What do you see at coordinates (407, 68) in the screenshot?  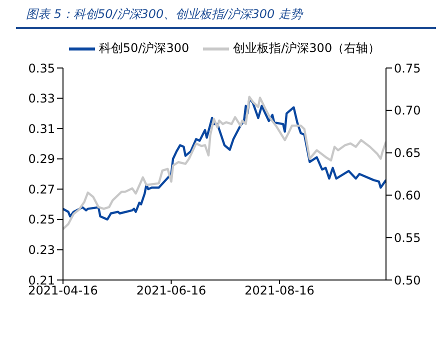 I see `y2-tick-label: 0.75` at bounding box center [407, 68].